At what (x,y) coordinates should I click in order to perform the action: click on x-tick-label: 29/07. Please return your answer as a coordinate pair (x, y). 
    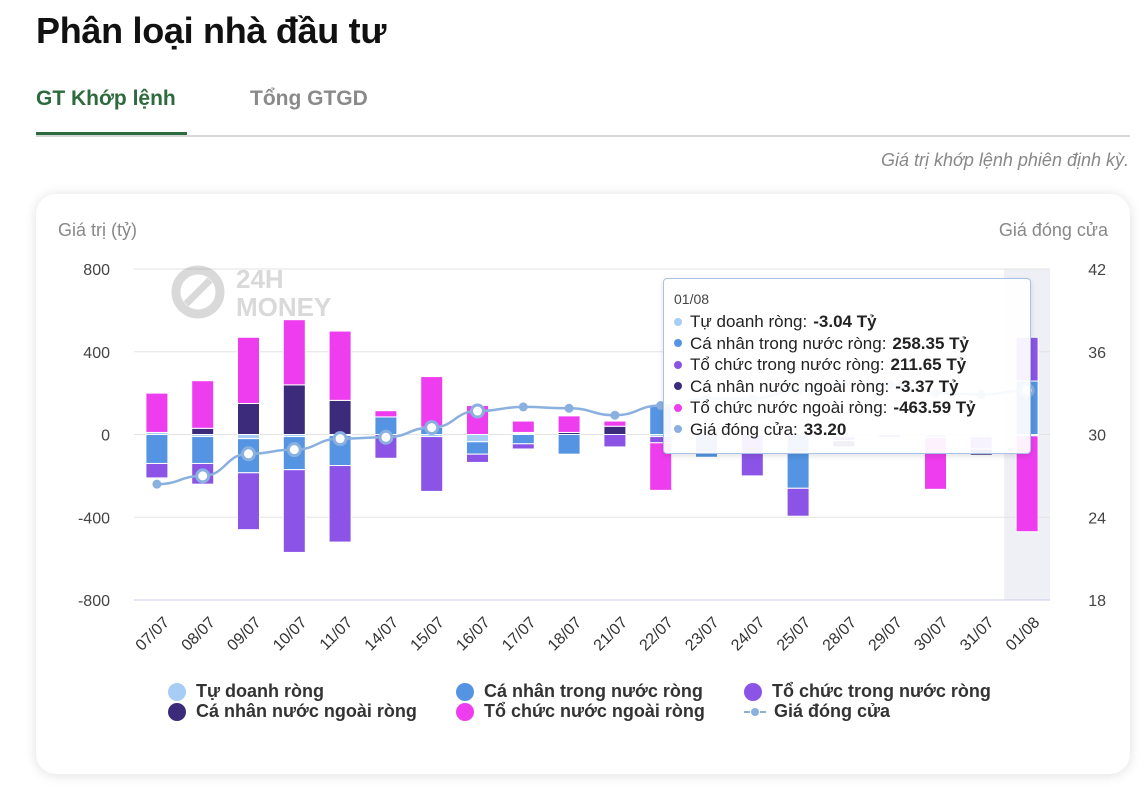
    Looking at the image, I should click on (886, 634).